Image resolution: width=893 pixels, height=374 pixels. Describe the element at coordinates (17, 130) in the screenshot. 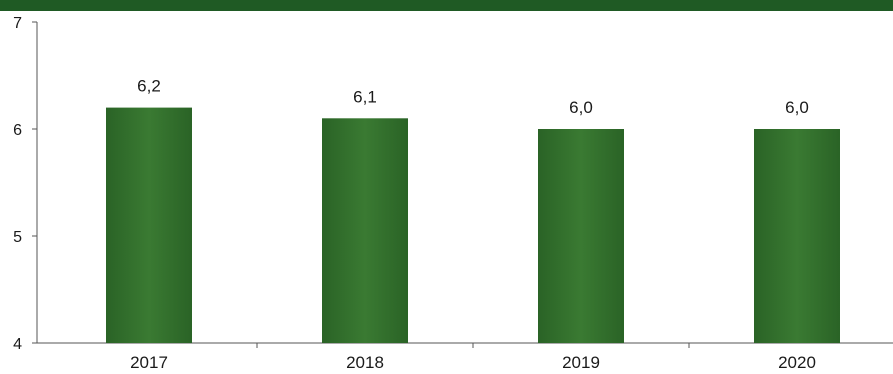

I see `y-tick-label: 6` at that location.